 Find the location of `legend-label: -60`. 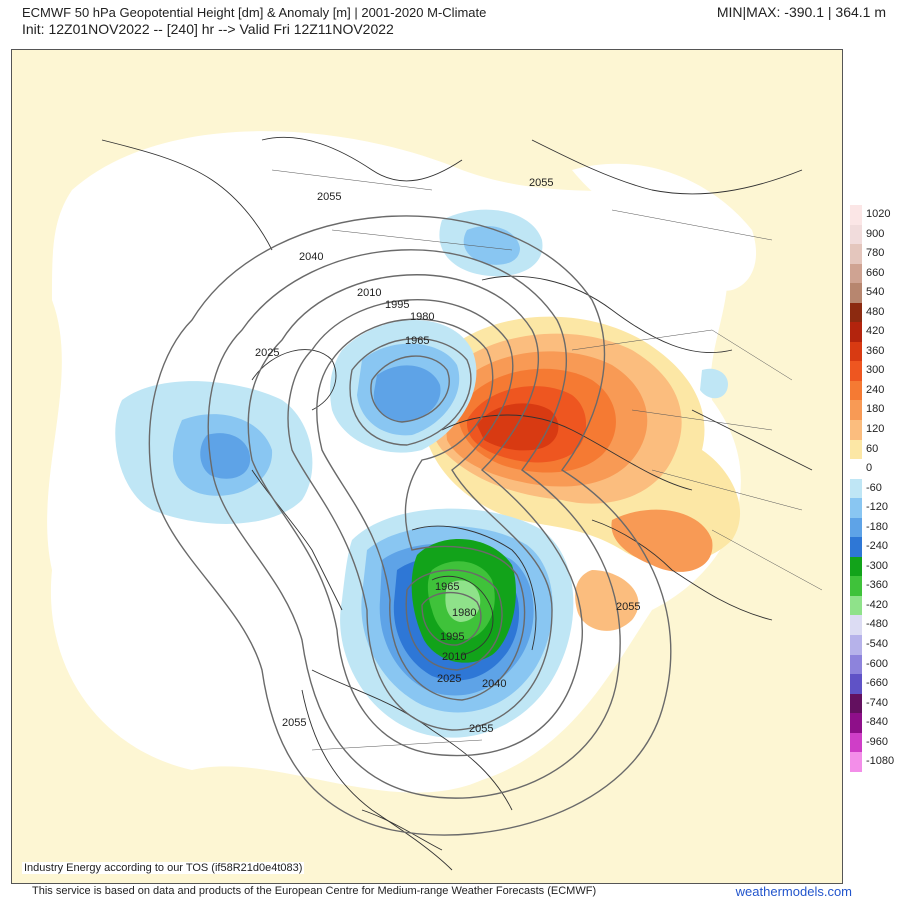

legend-label: -60 is located at coordinates (874, 487).